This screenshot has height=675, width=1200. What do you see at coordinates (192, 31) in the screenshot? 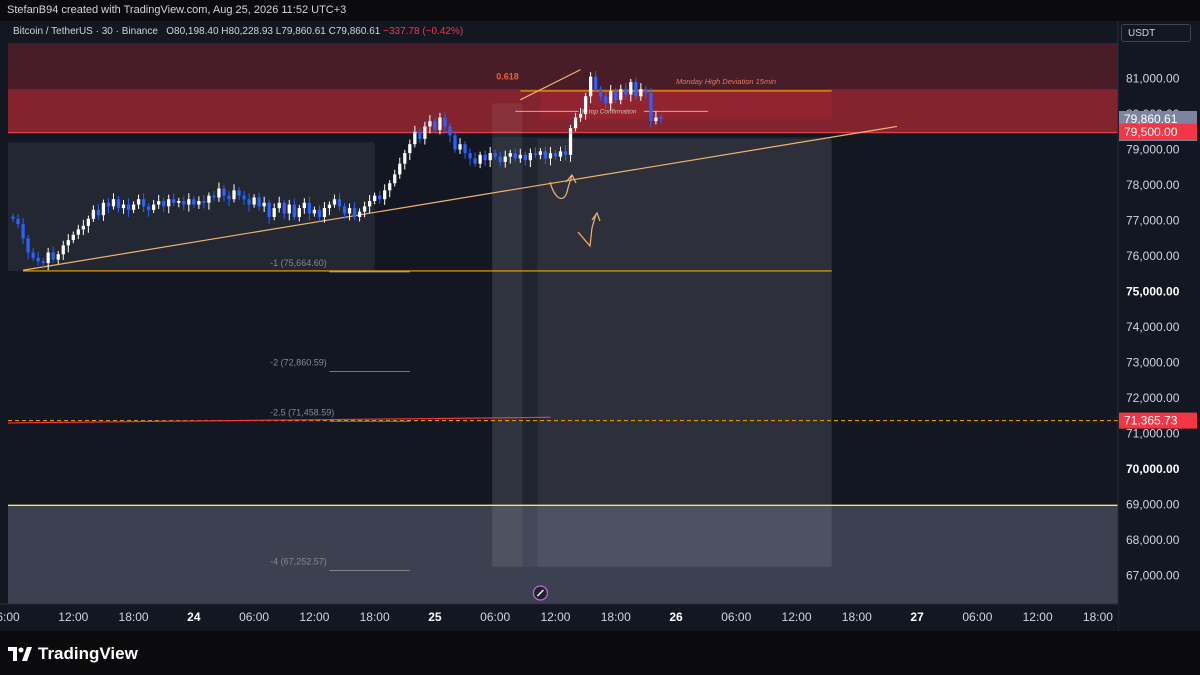
I see `legend-open: O80,198.40` at bounding box center [192, 31].